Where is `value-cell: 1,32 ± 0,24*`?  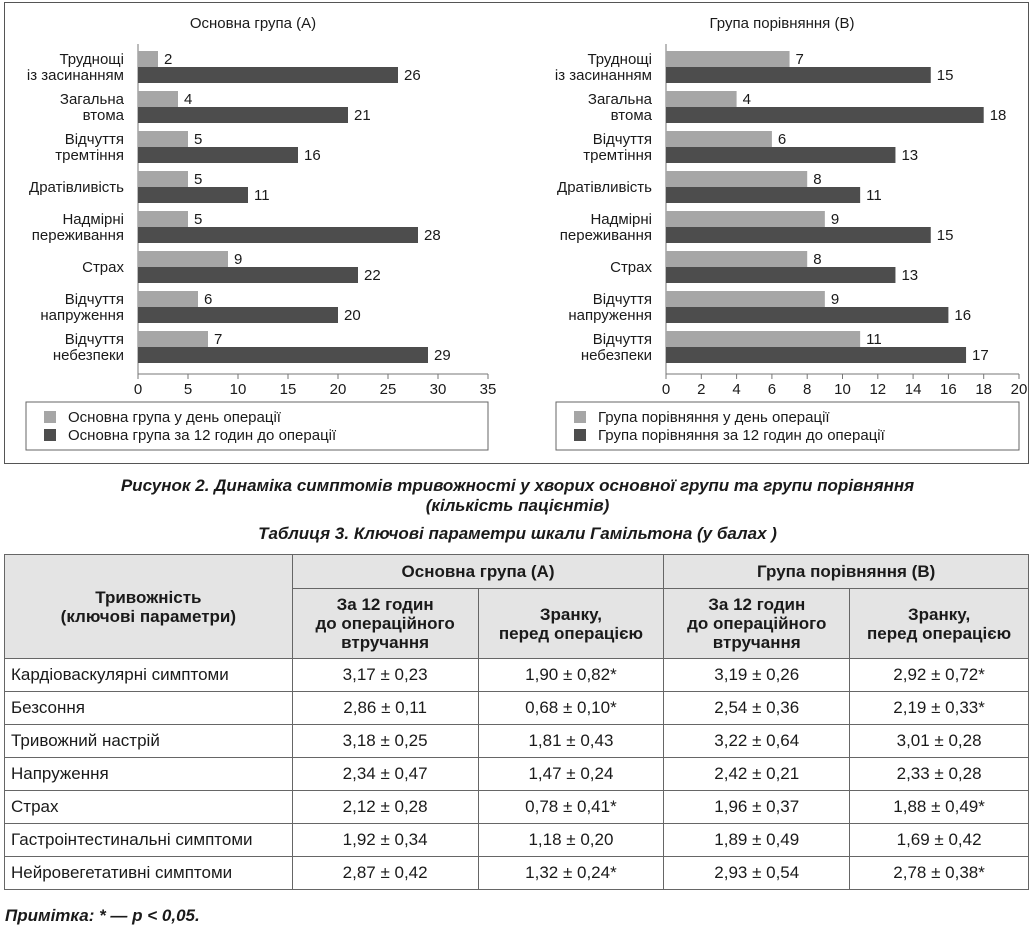
value-cell: 1,32 ± 0,24* is located at coordinates (571, 873).